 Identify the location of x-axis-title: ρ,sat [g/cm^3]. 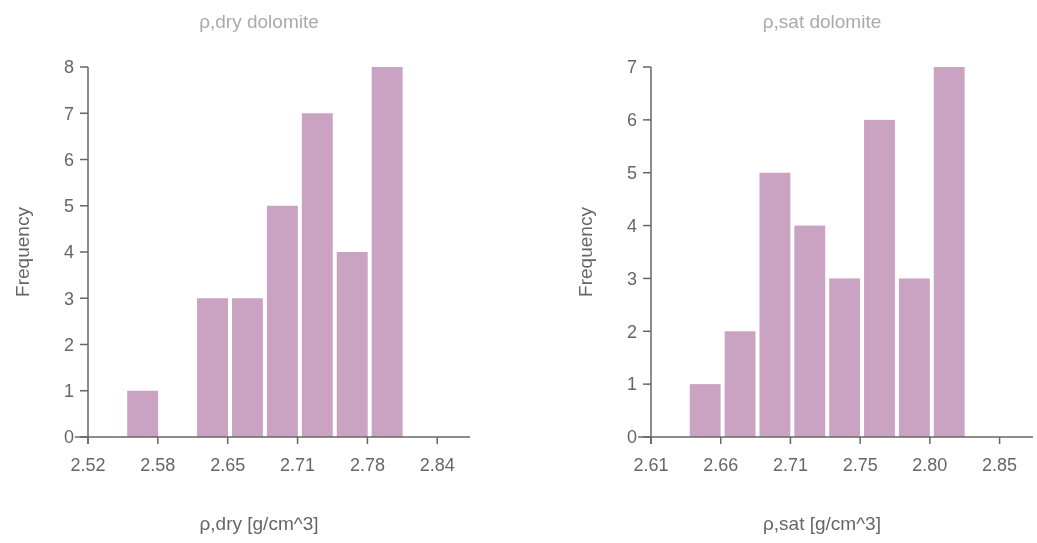
(822, 523).